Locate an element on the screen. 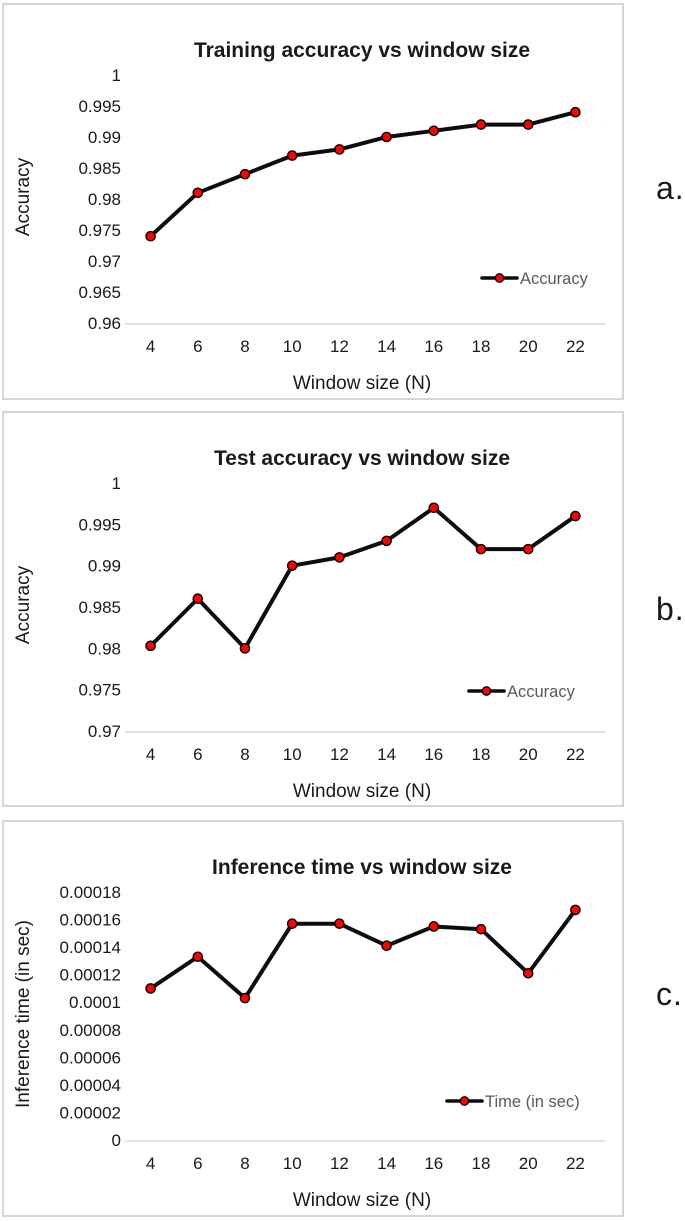 The image size is (685, 1221). y-tick-label: 0.00014 is located at coordinates (90, 947).